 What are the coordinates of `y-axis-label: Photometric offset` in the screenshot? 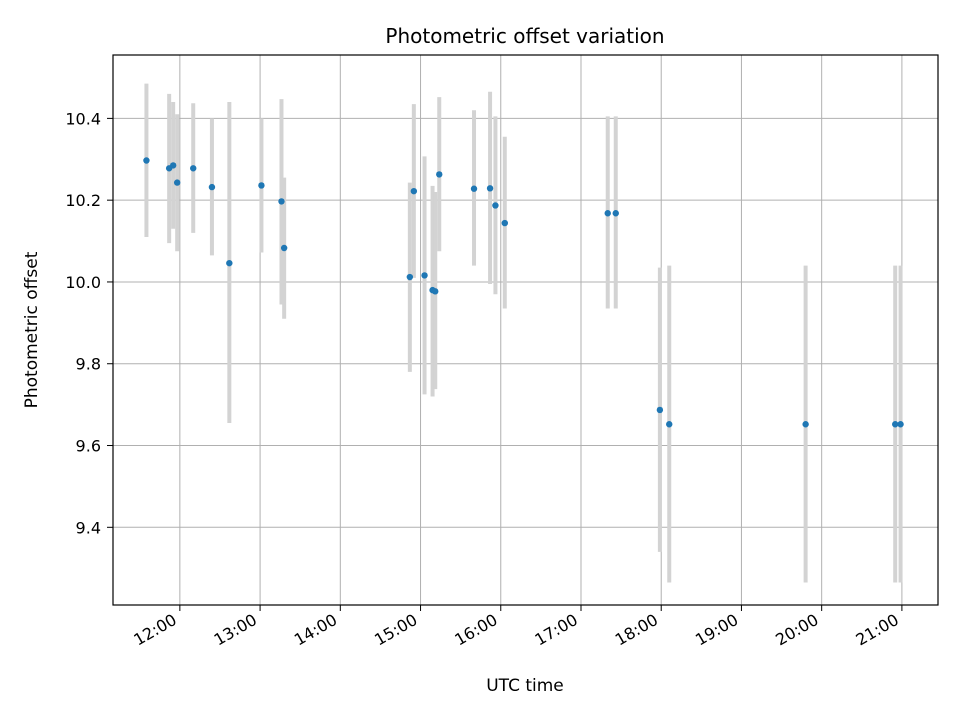 It's located at (32, 329).